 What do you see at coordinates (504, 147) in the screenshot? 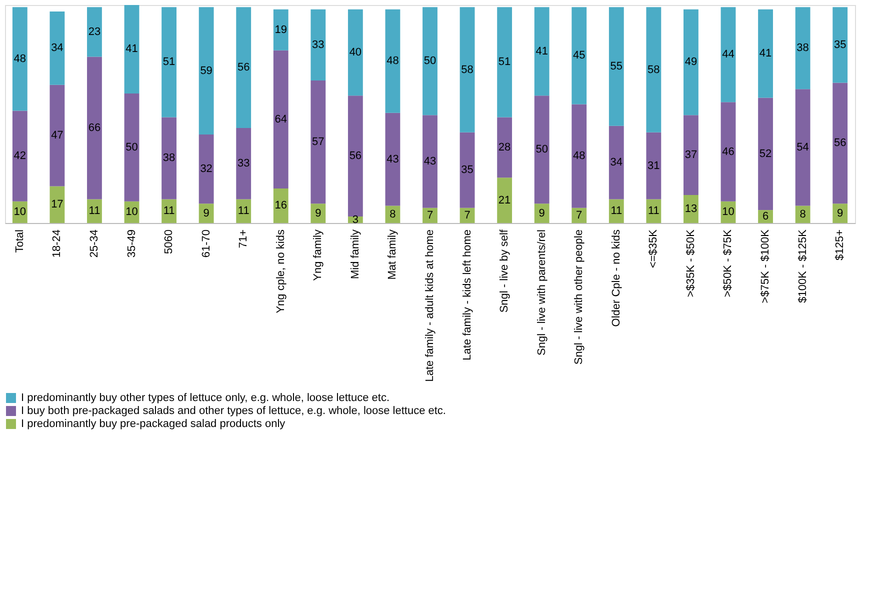
I see `data-label: 28` at bounding box center [504, 147].